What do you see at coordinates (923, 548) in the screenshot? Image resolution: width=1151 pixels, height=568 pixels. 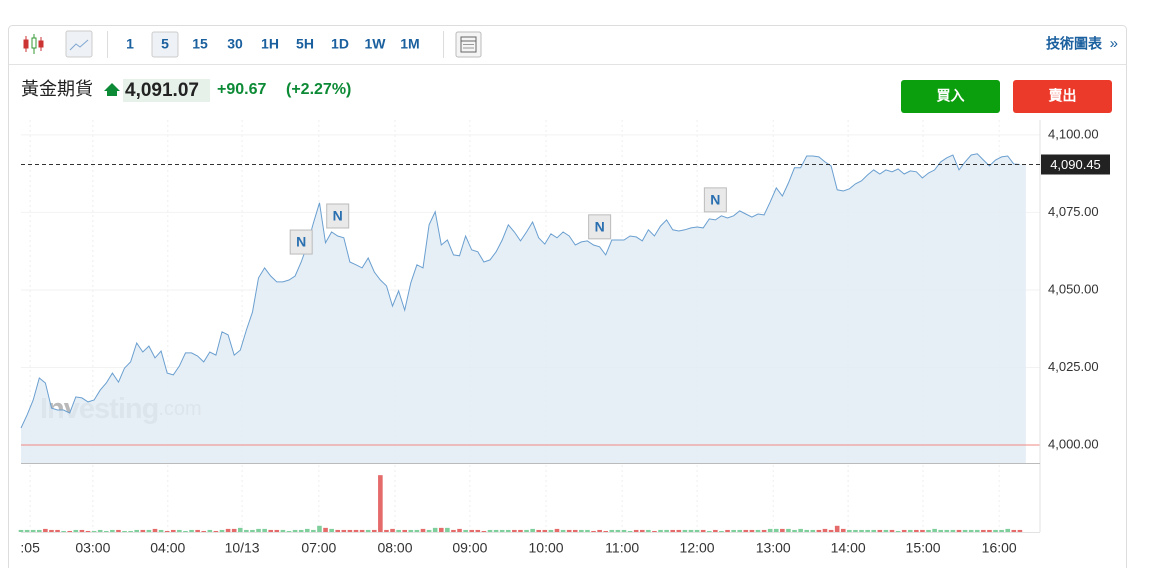 I see `x-tick-label: 15:00` at bounding box center [923, 548].